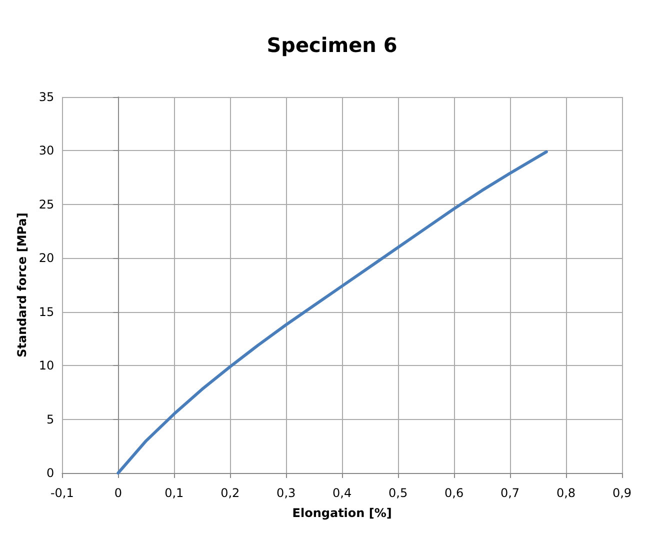 Image resolution: width=664 pixels, height=559 pixels. What do you see at coordinates (342, 493) in the screenshot?
I see `x-tick-label: 0,4` at bounding box center [342, 493].